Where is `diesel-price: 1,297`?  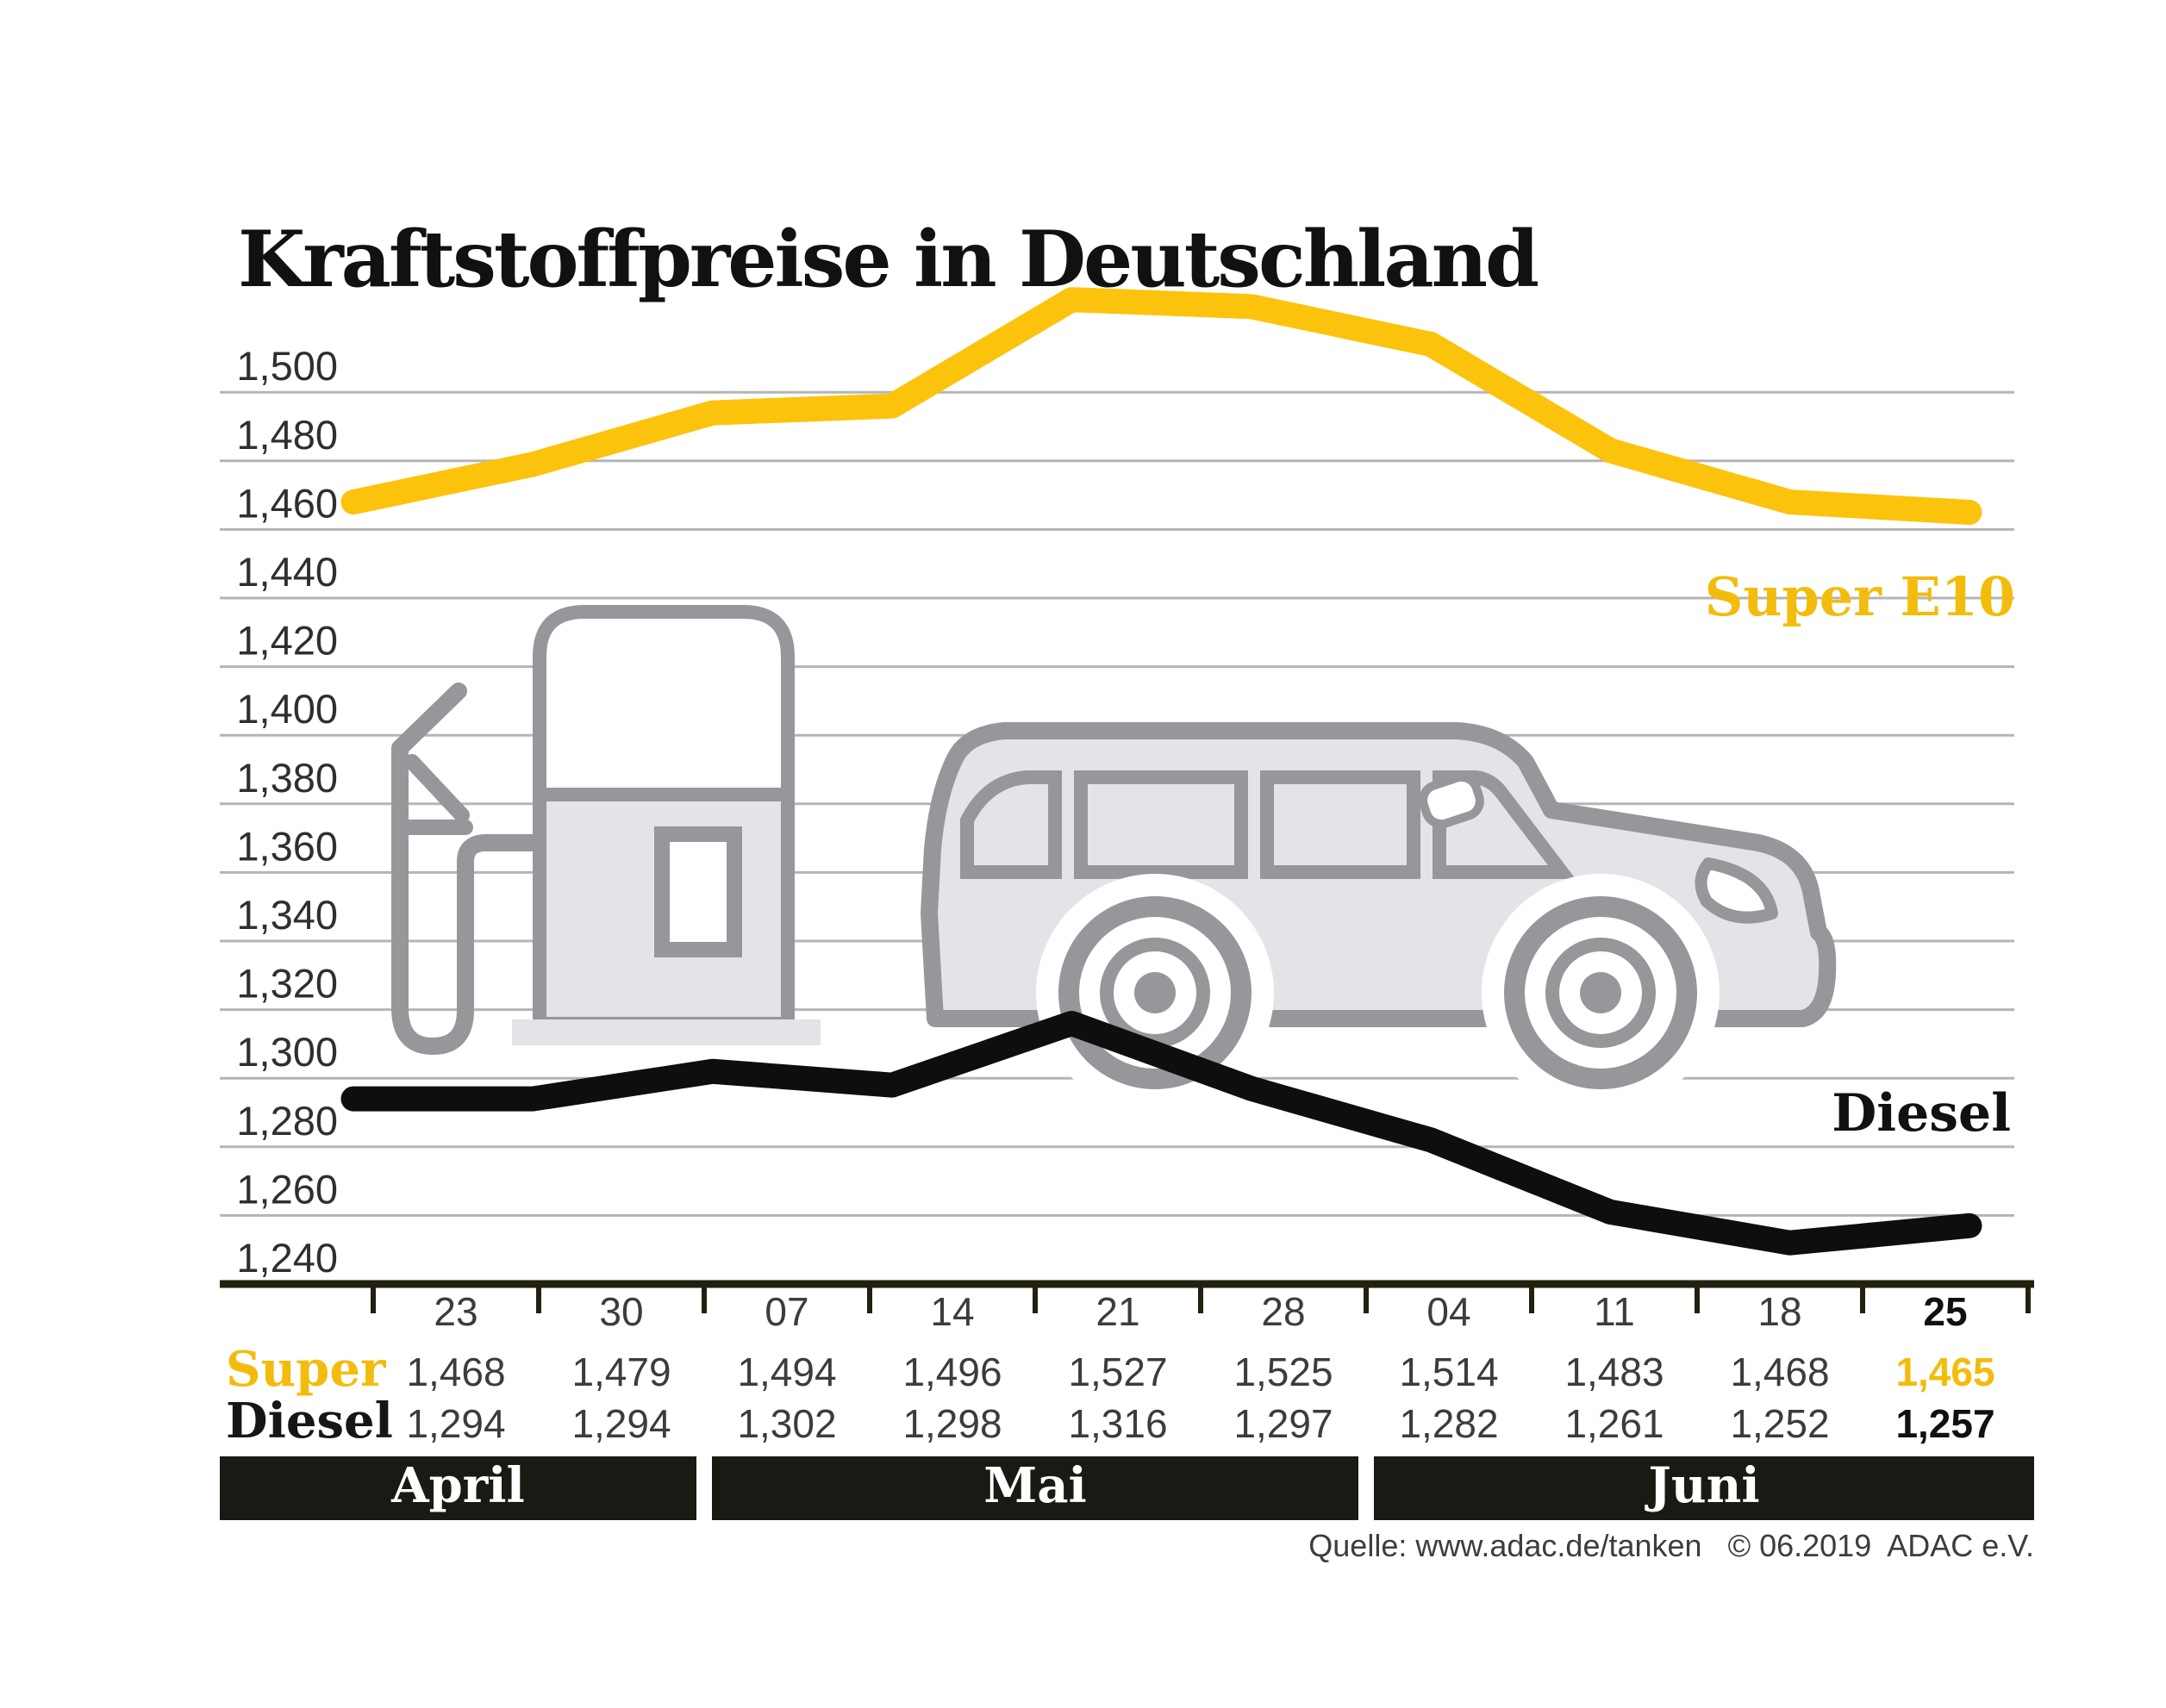 diesel-price: 1,297 is located at coordinates (1283, 1424).